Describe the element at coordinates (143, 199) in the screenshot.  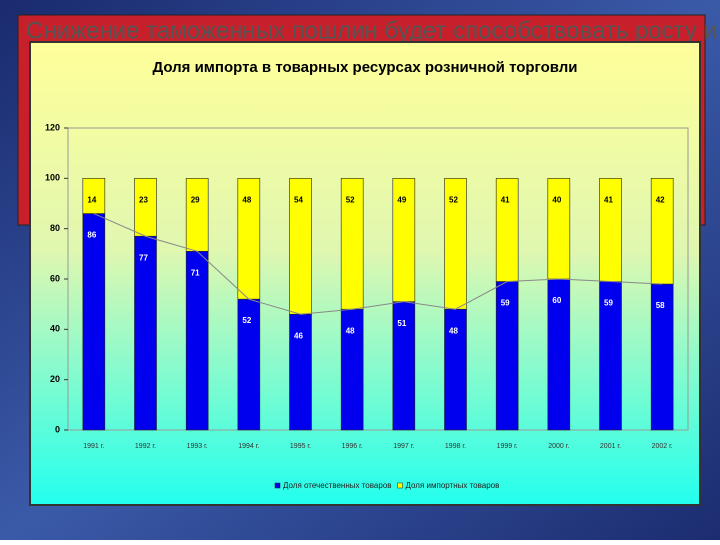
I see `data-label: 23` at that location.